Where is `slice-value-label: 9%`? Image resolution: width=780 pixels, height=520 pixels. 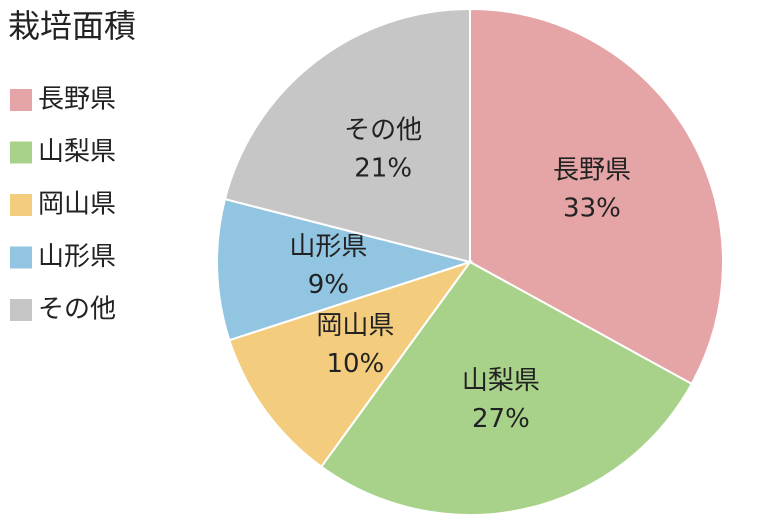
slice-value-label: 9% is located at coordinates (328, 285).